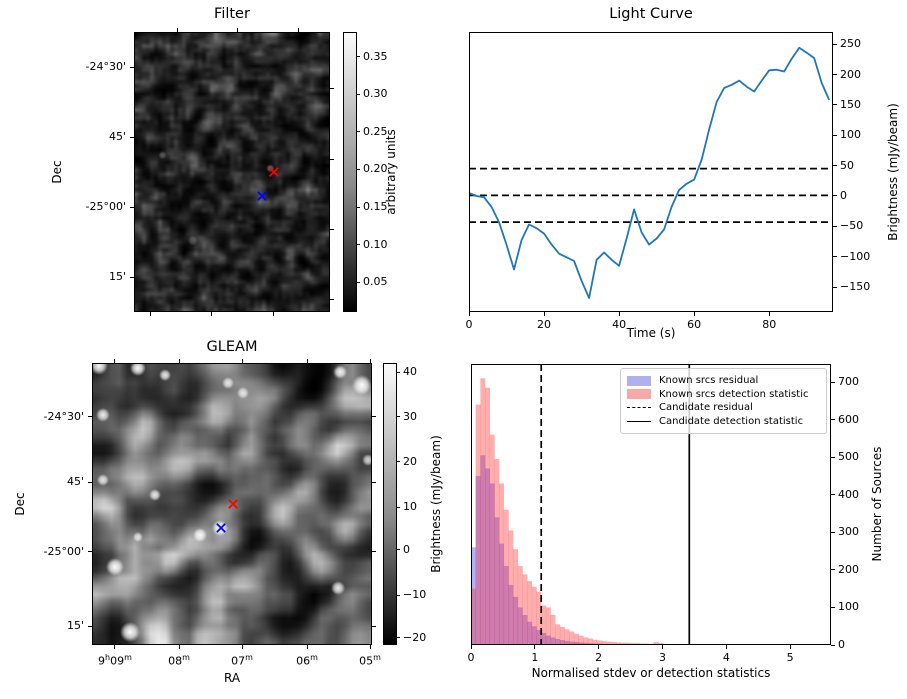  What do you see at coordinates (471, 657) in the screenshot?
I see `hist-xtick-label: 0` at bounding box center [471, 657].